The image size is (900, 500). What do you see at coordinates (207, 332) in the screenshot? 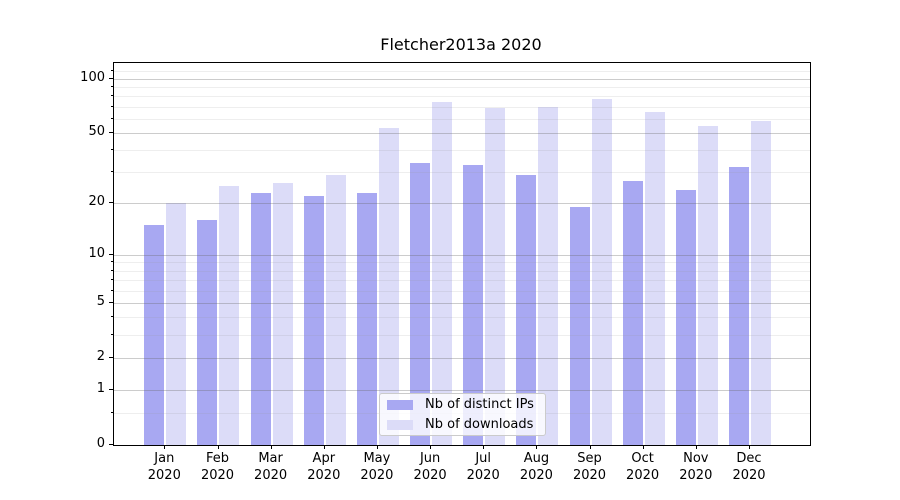
I see `bar-distinct-ips-feb` at bounding box center [207, 332].